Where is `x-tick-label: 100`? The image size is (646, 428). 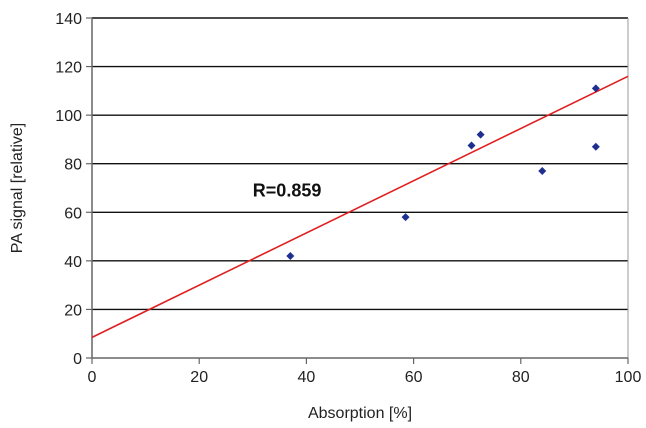 x-tick-label: 100 is located at coordinates (628, 377).